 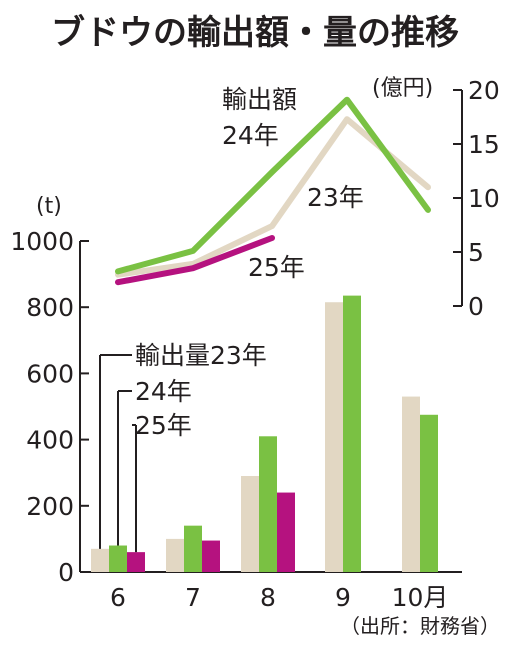 What do you see at coordinates (268, 597) in the screenshot?
I see `x-label-8: 8` at bounding box center [268, 597].